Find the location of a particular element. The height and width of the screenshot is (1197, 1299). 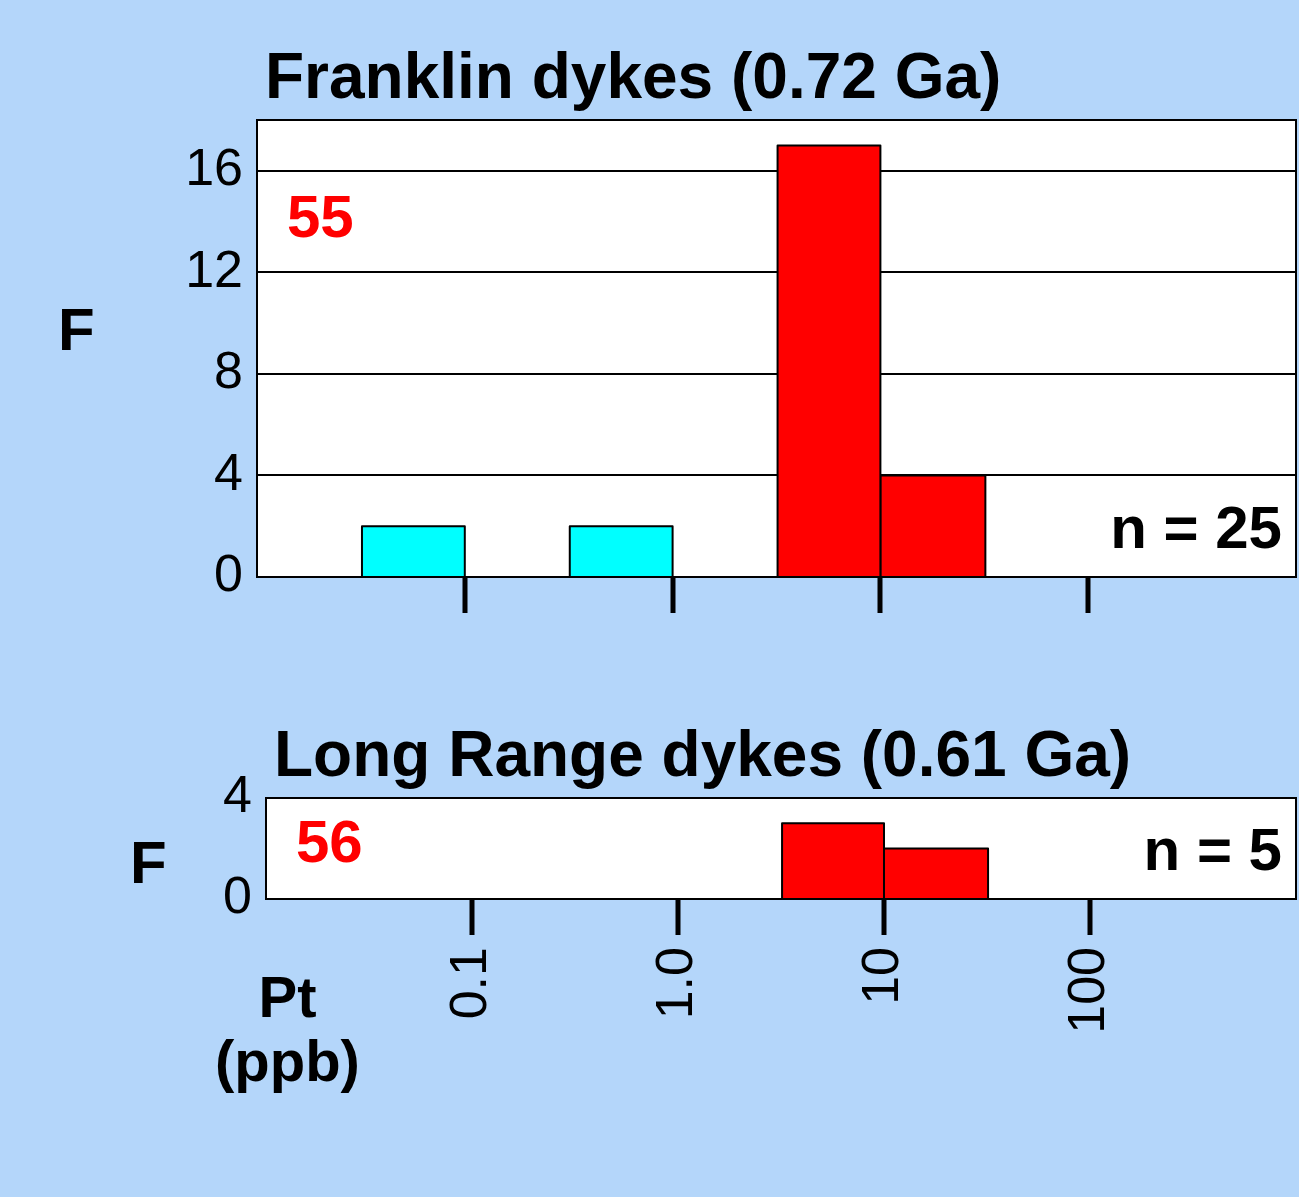

annotation: n = 5 is located at coordinates (1212, 850).